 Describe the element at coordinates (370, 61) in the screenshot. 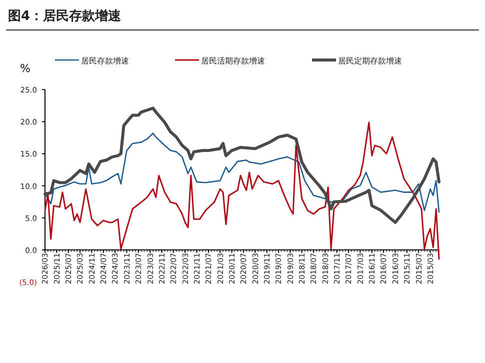

I see `legend-label: 居民定期存款增速` at that location.